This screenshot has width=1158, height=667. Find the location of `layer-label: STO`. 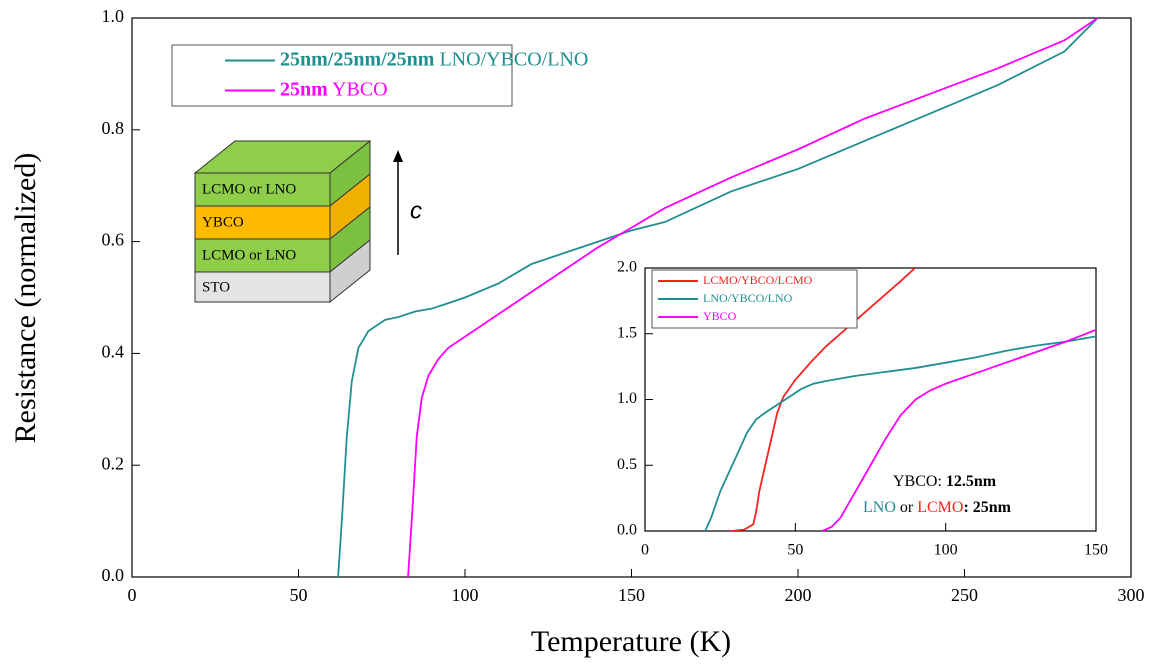

layer-label: STO is located at coordinates (216, 287).